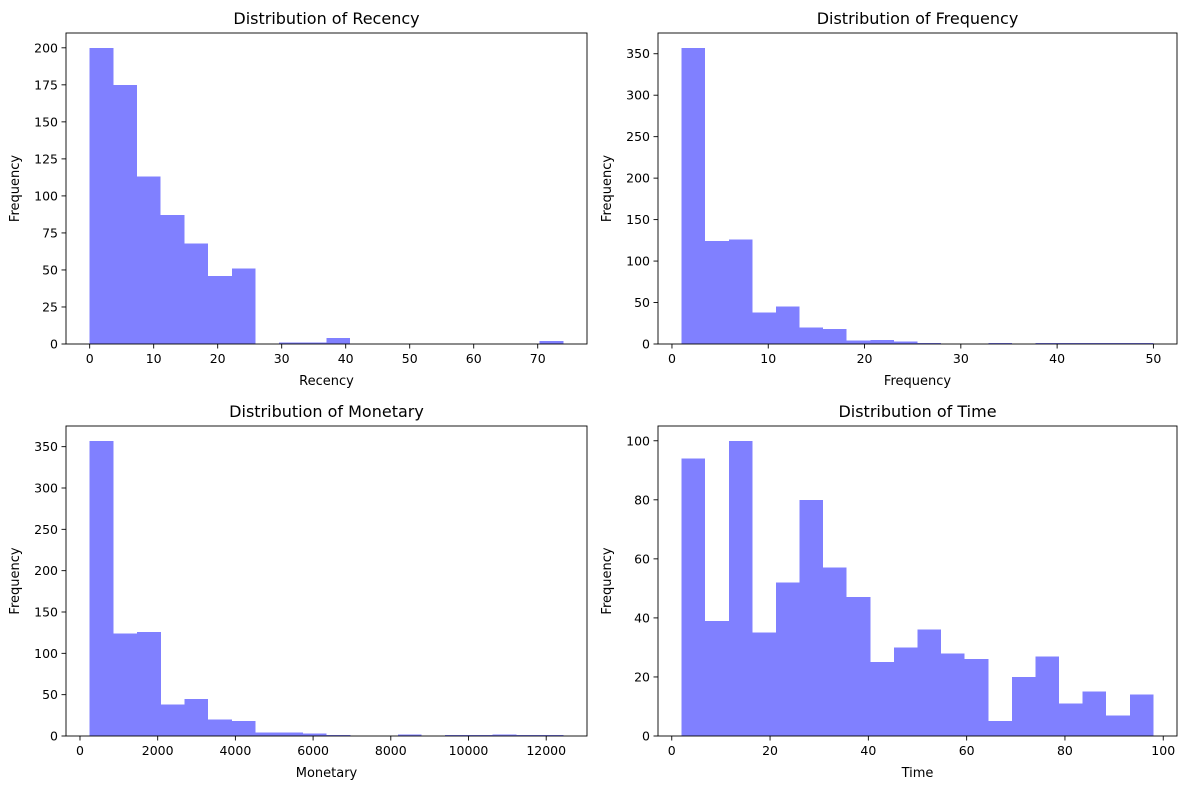 The height and width of the screenshot is (790, 1188). Describe the element at coordinates (638, 136) in the screenshot. I see `y-tick-label: 250` at that location.